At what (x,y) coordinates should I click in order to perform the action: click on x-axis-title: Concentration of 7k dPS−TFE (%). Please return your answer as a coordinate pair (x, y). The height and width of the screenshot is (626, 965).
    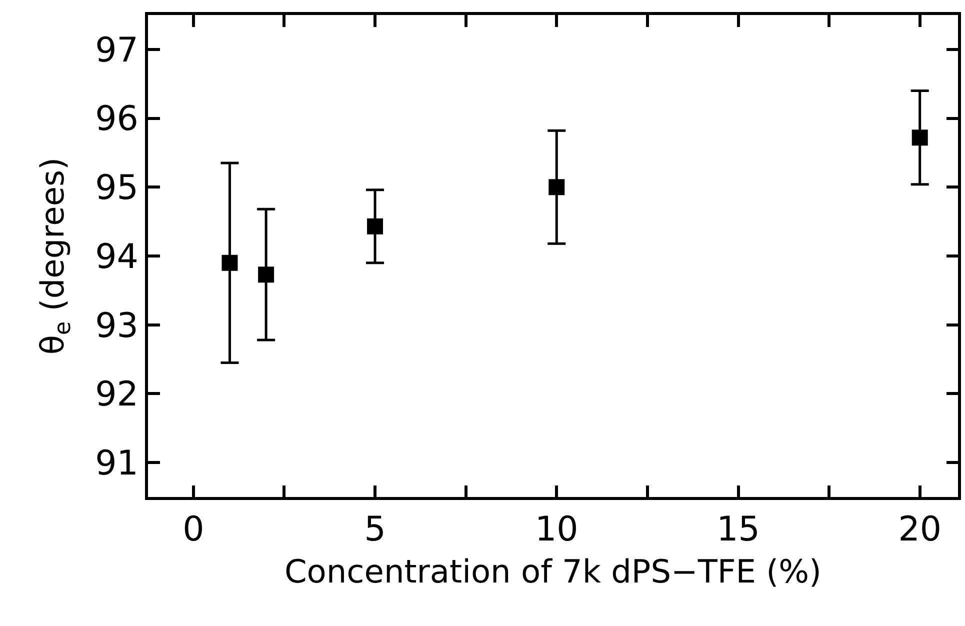
    Looking at the image, I should click on (553, 571).